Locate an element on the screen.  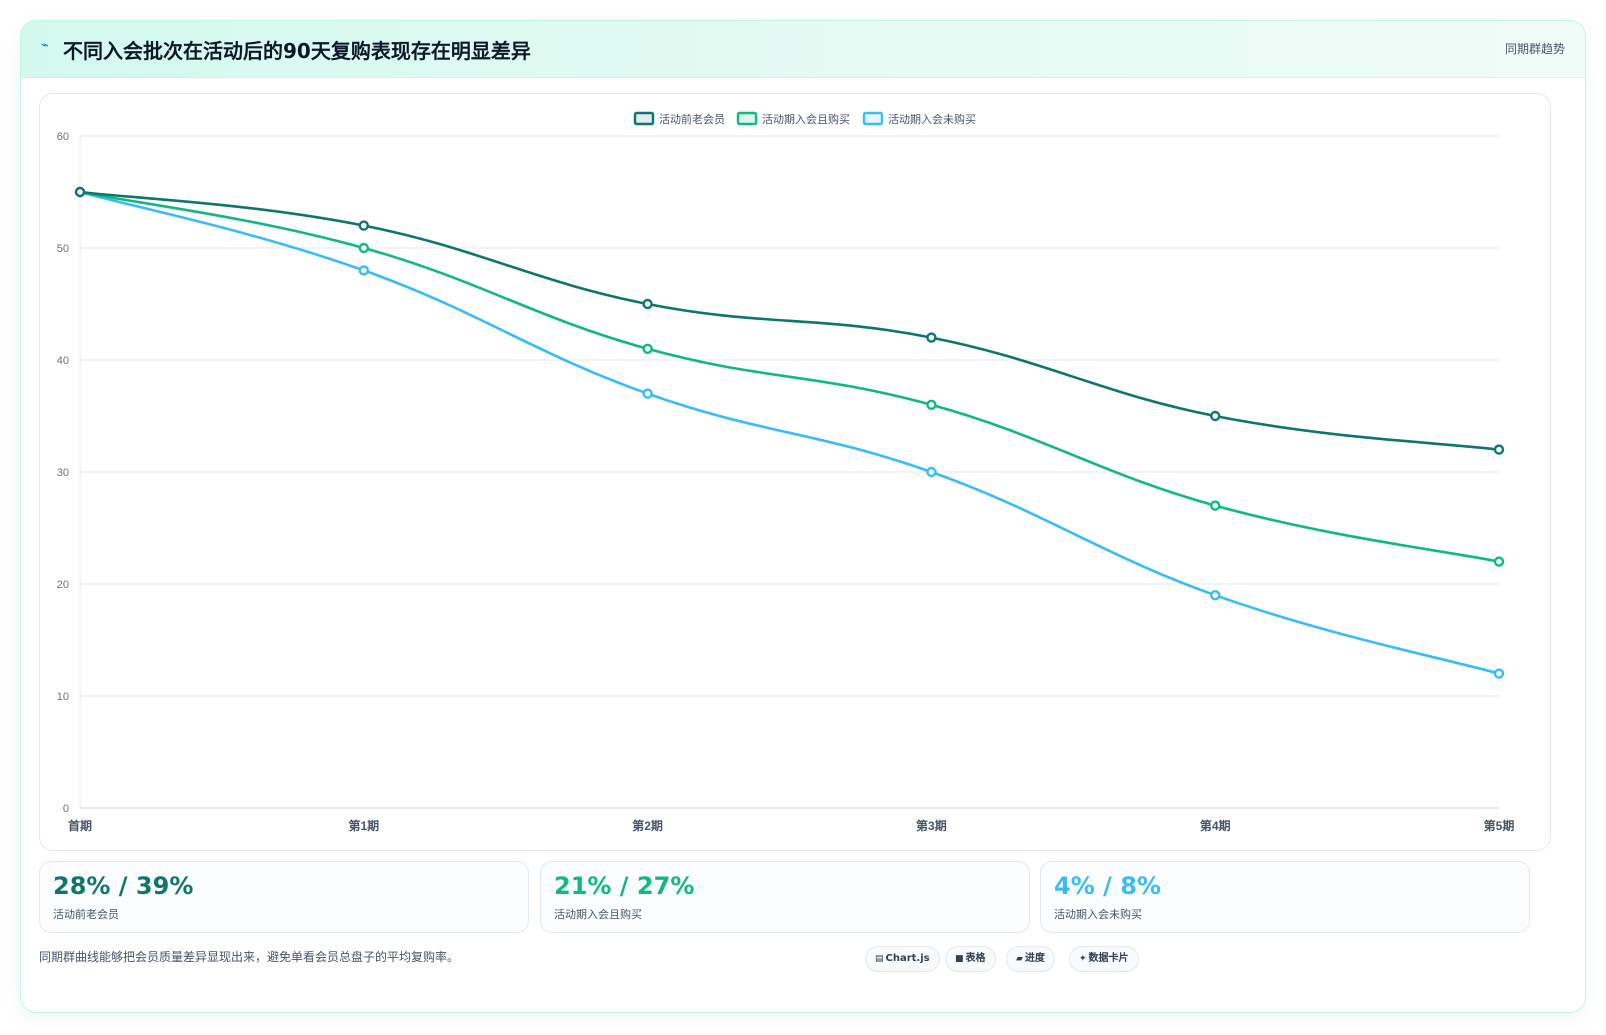
pill-table: ■ 表格 is located at coordinates (970, 959).